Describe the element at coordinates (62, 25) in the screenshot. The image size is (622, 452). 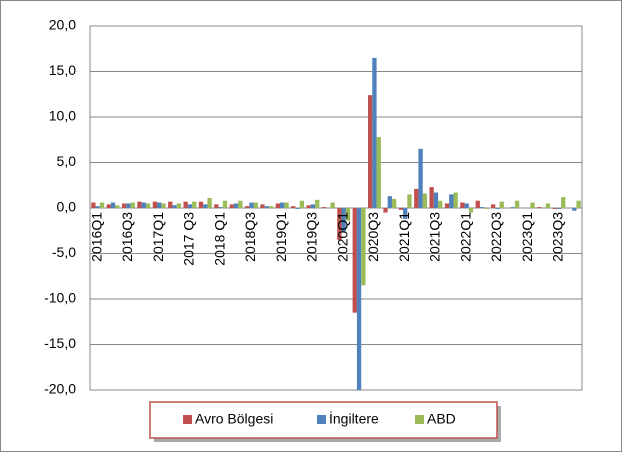
I see `y-tick-label: 20,0` at that location.